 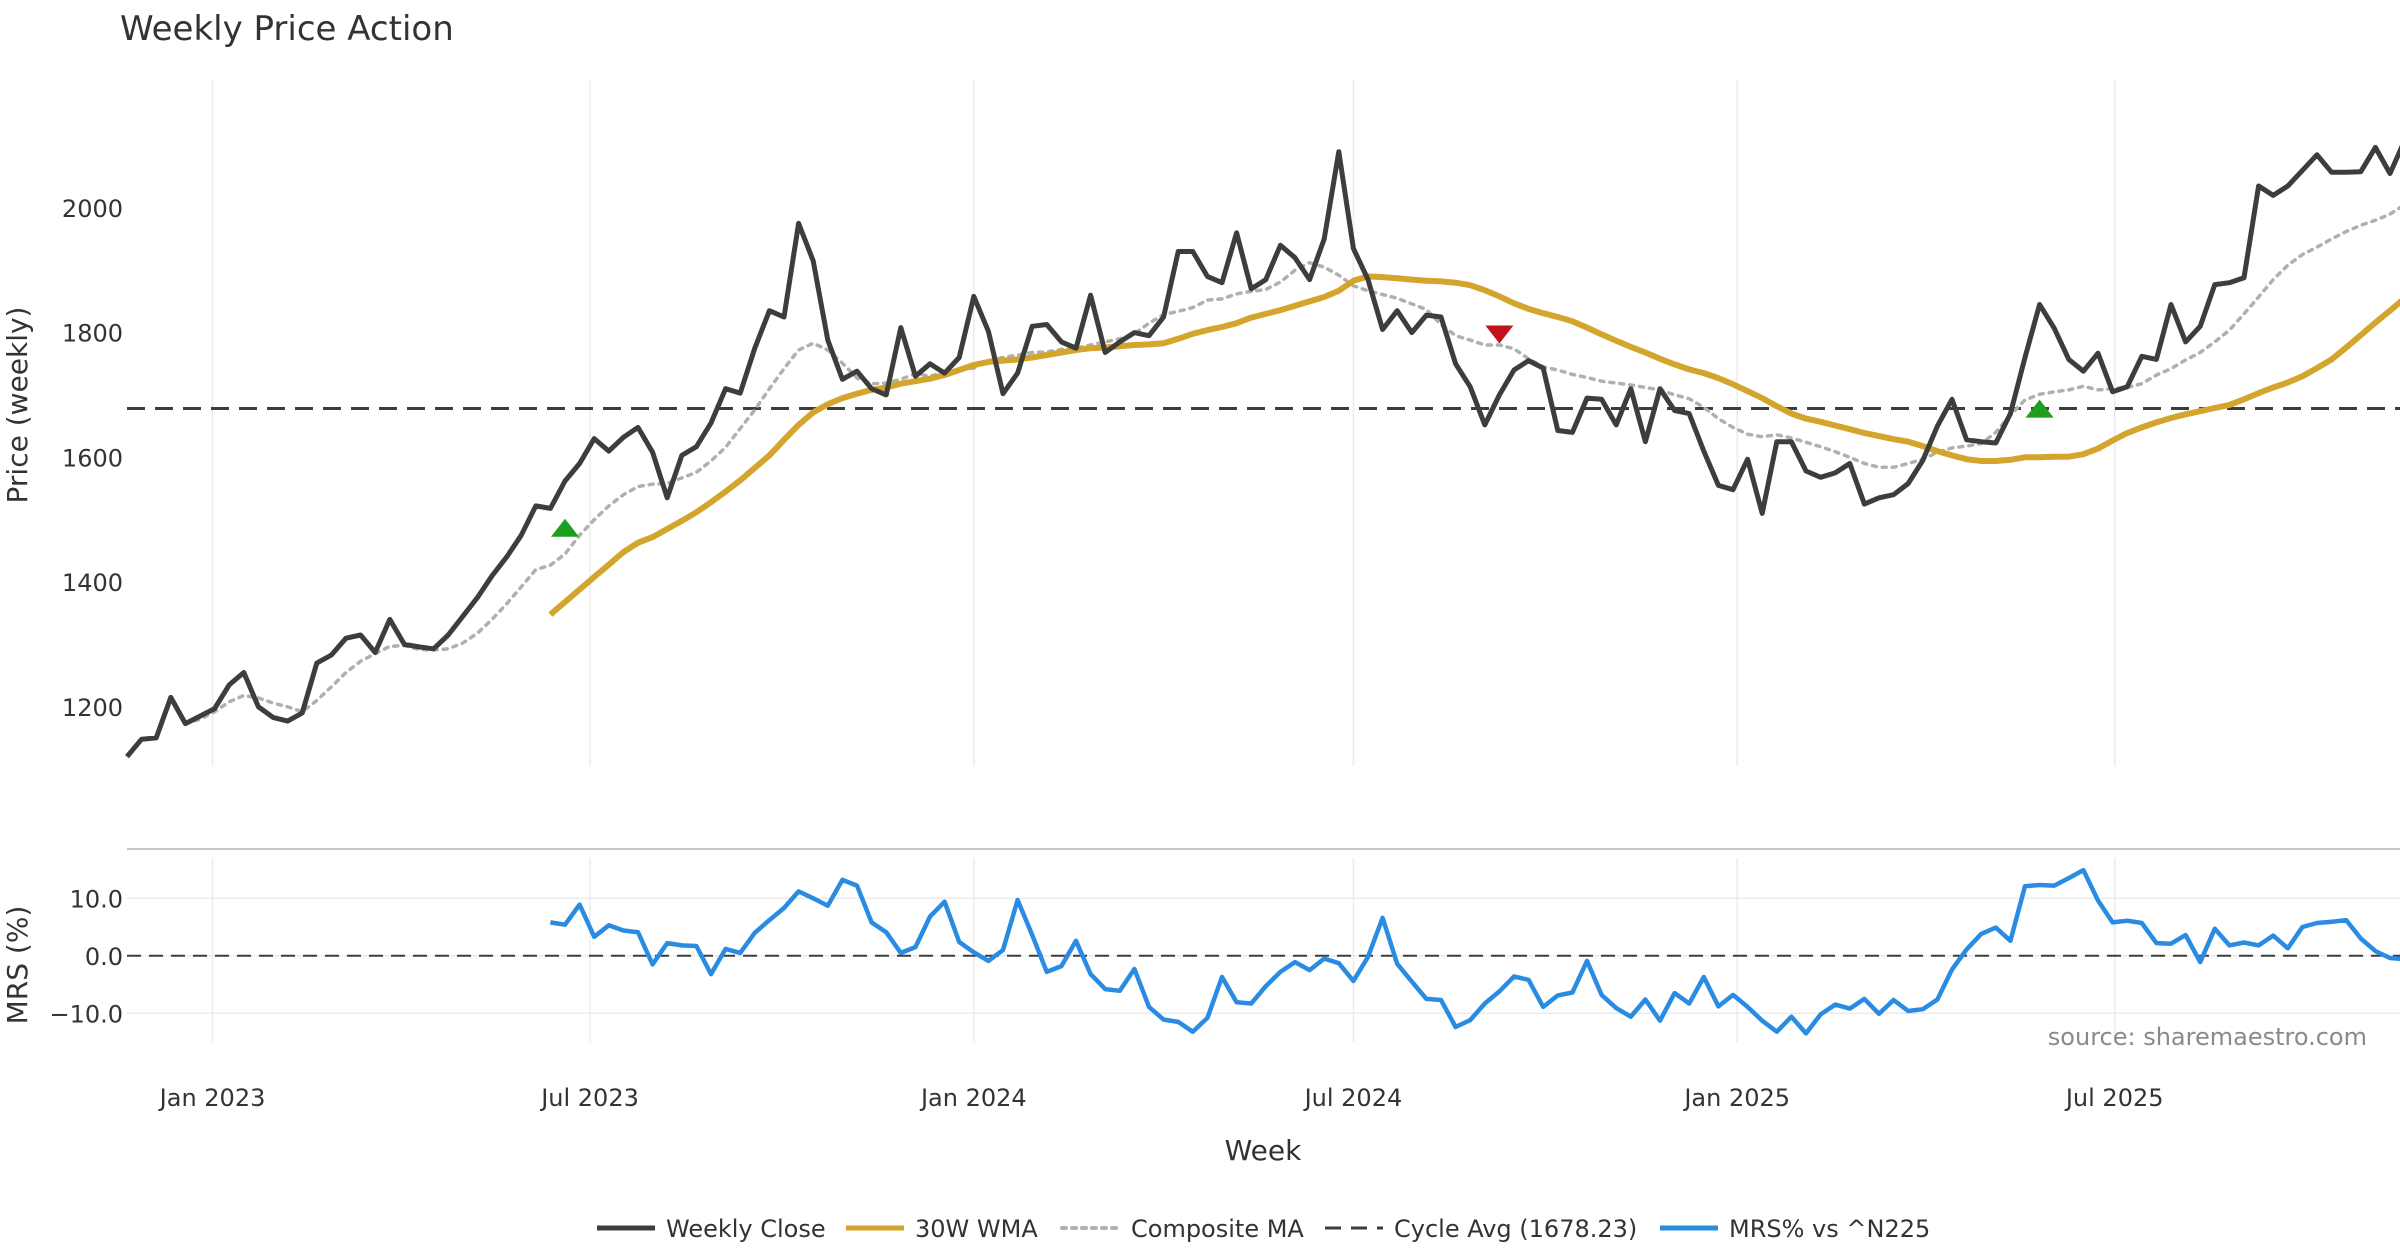 What do you see at coordinates (92, 209) in the screenshot?
I see `price-y-tick-label: 2000` at bounding box center [92, 209].